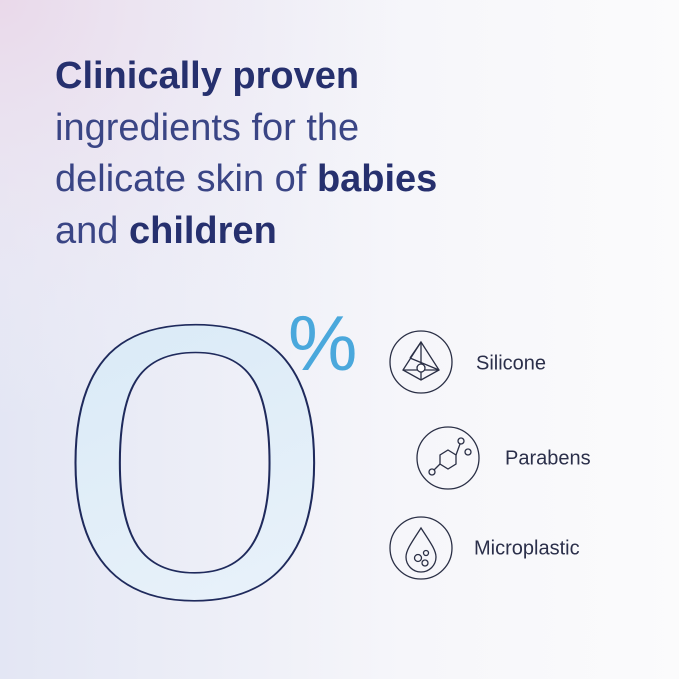 This screenshot has height=679, width=679. What do you see at coordinates (448, 458) in the screenshot?
I see `icon-parabens` at bounding box center [448, 458].